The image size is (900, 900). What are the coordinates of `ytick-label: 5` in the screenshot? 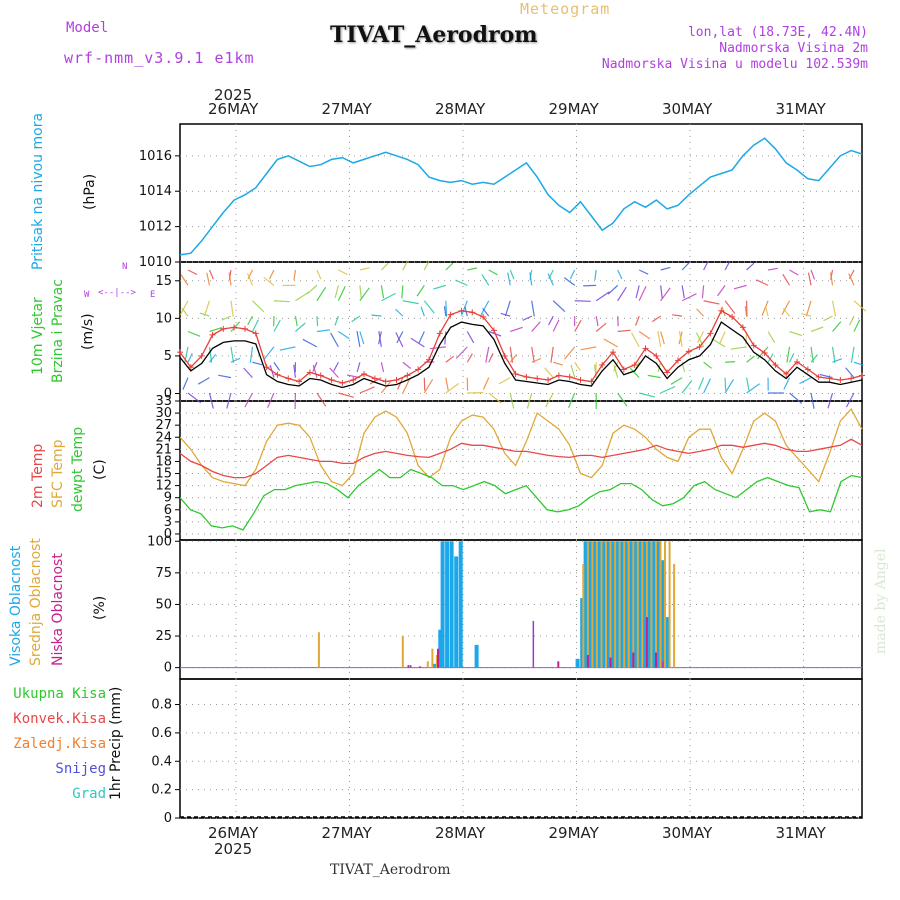 It's located at (168, 356).